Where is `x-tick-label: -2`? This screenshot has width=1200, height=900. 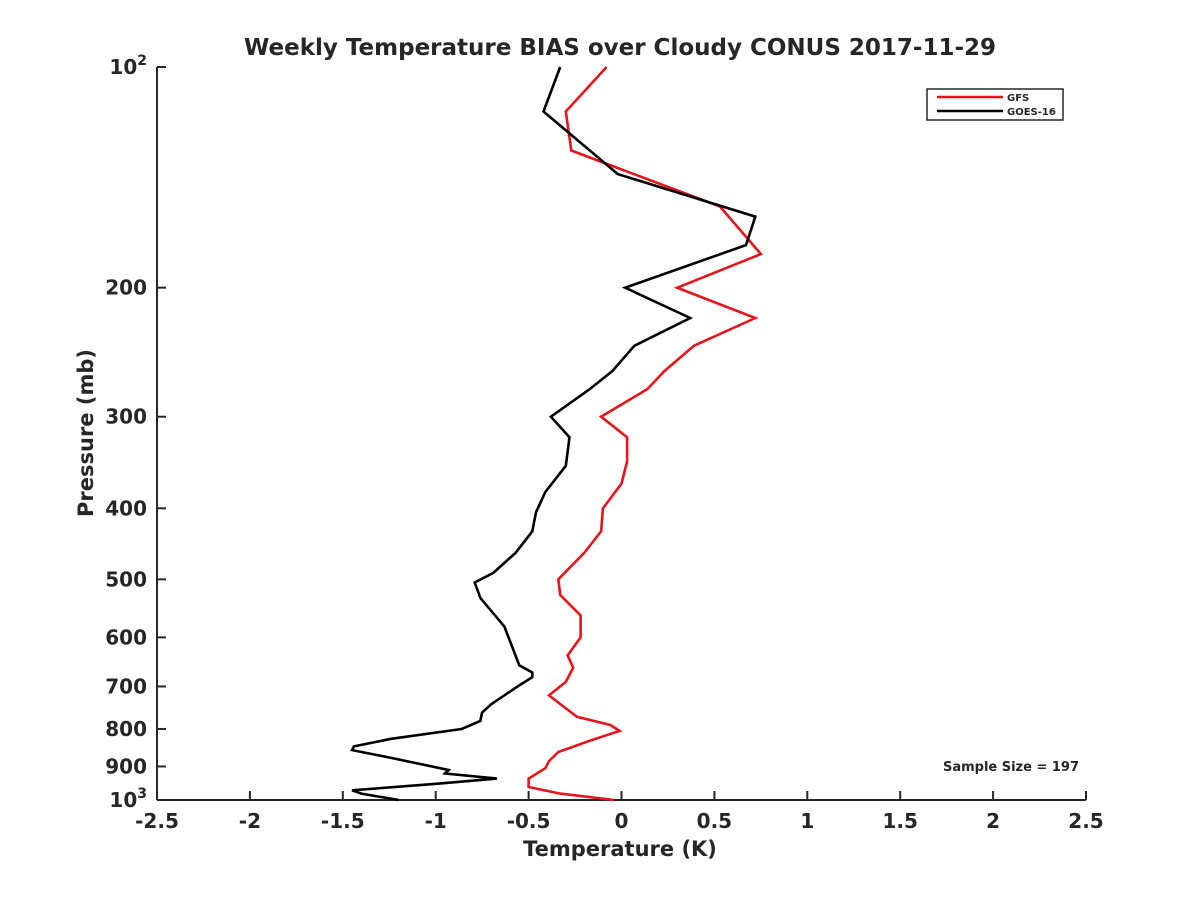
x-tick-label: -2 is located at coordinates (250, 821).